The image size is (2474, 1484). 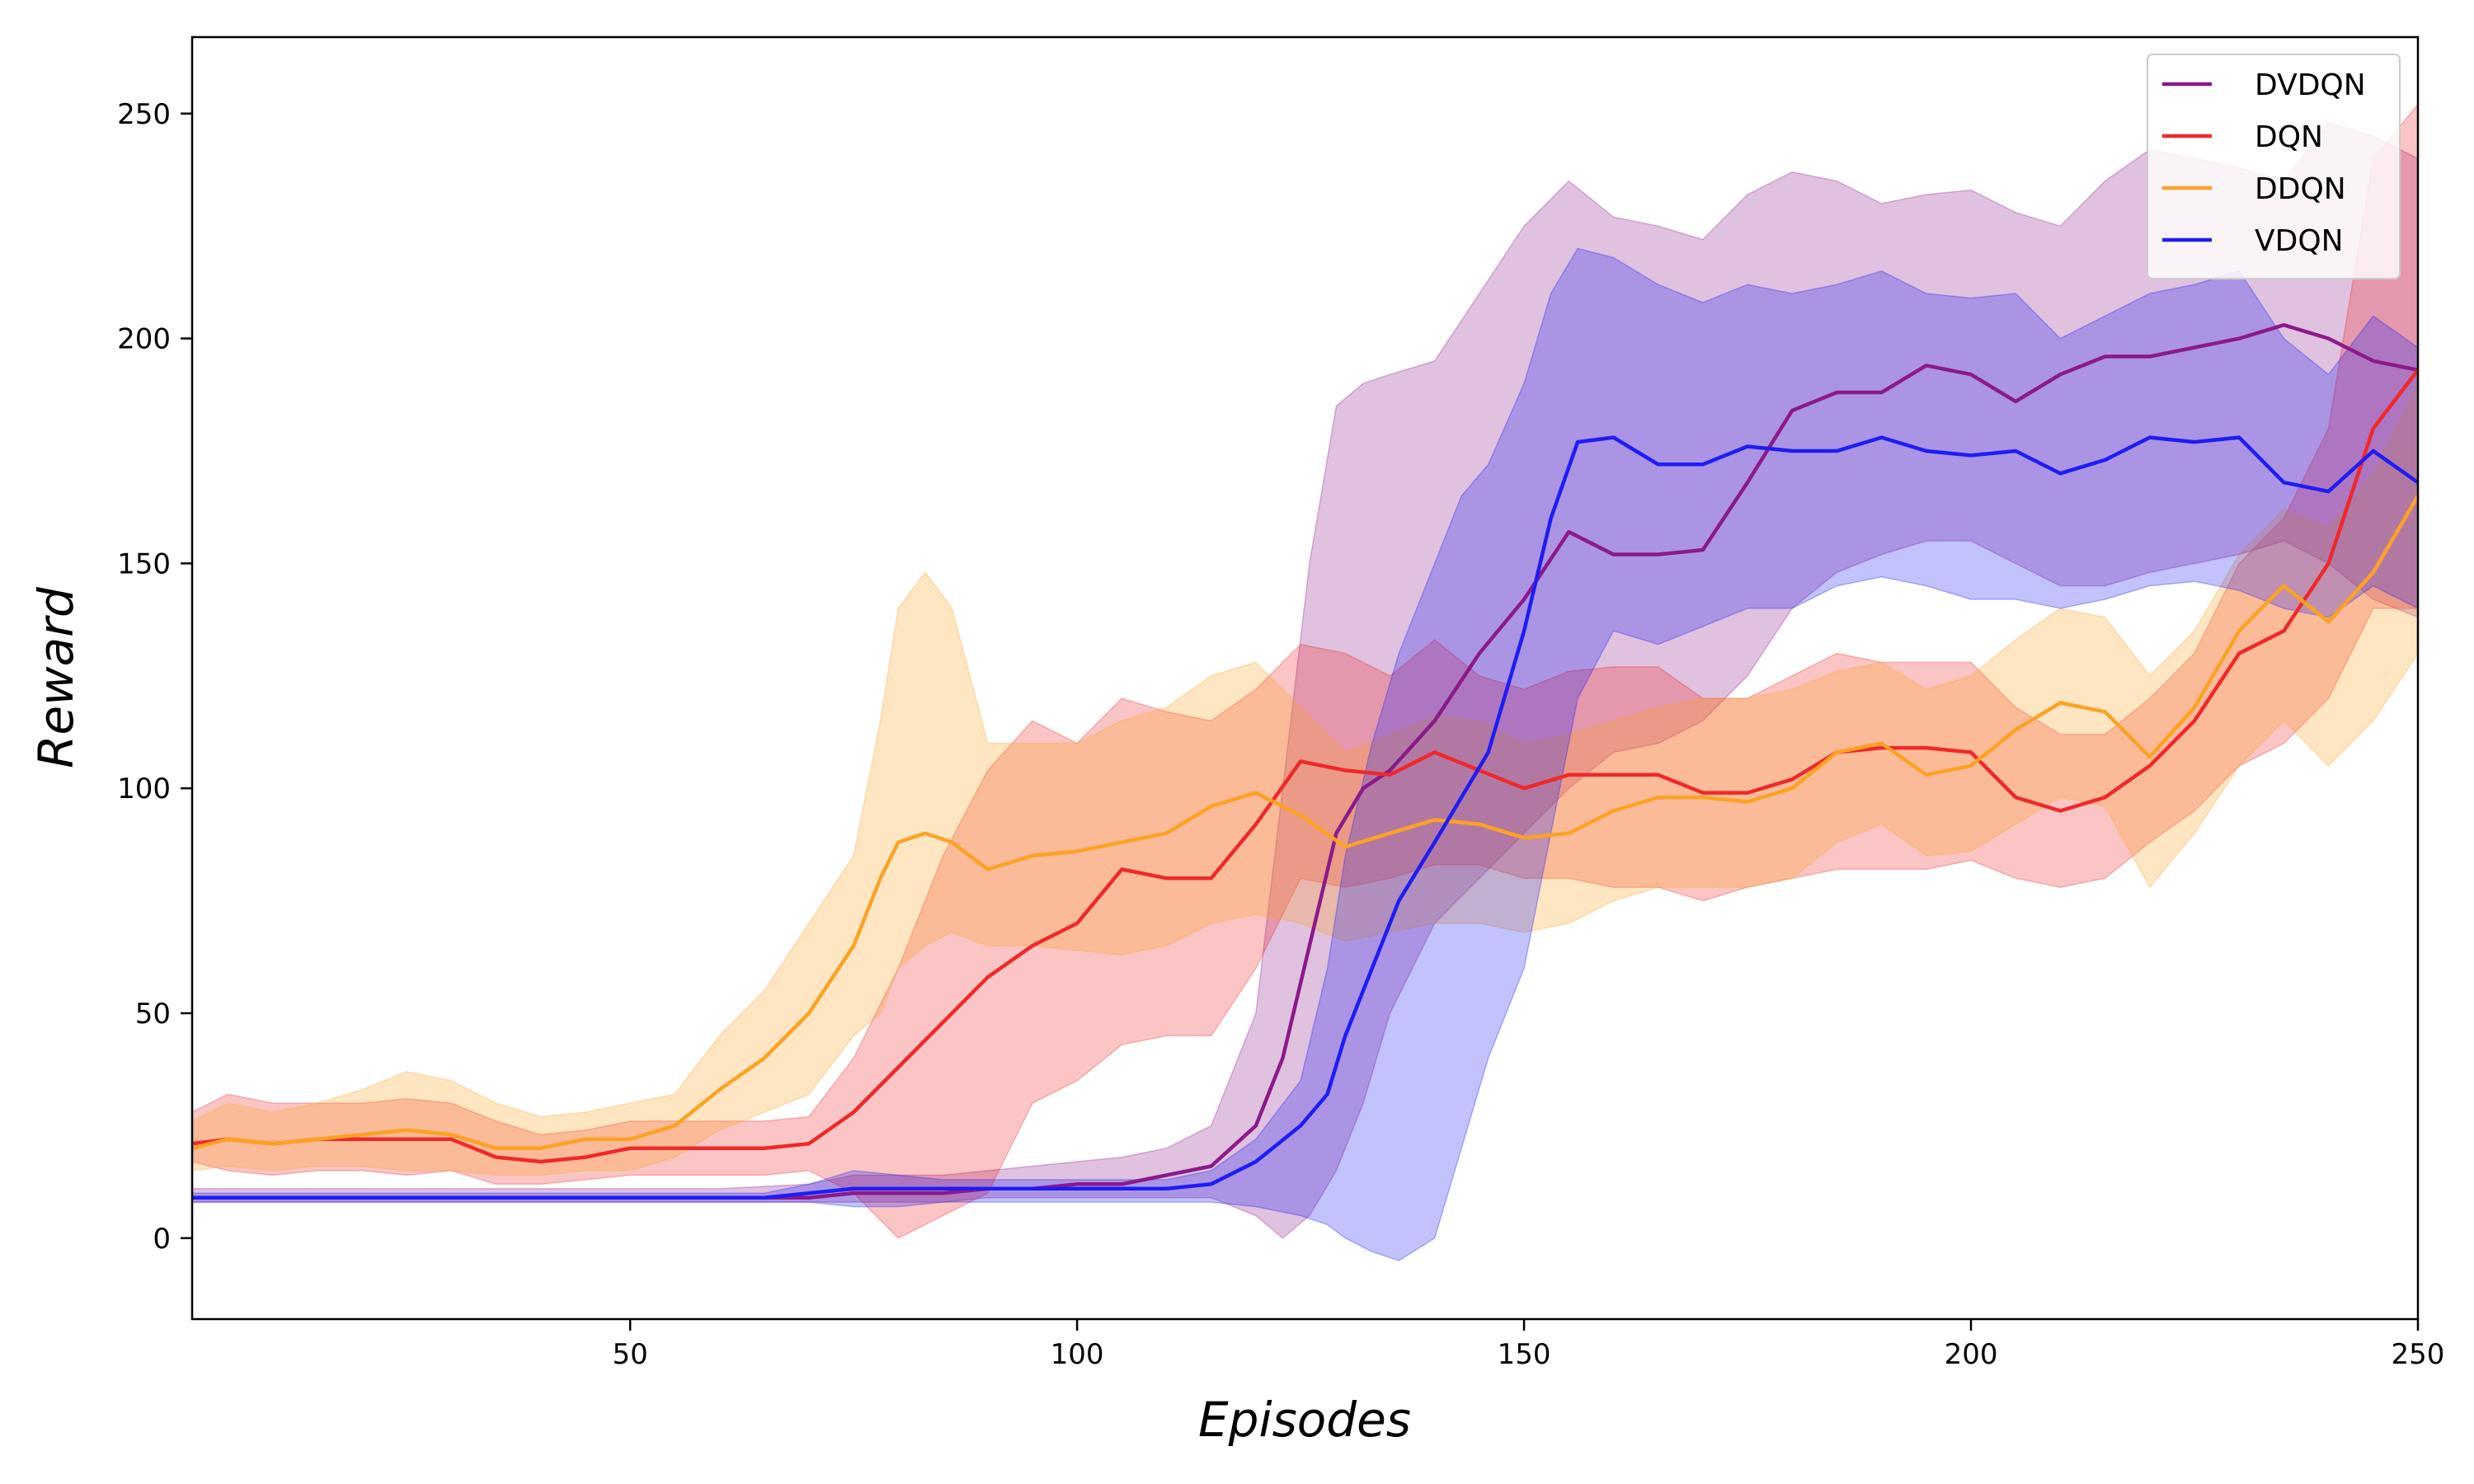 I want to click on legend-frame, so click(x=2274, y=166).